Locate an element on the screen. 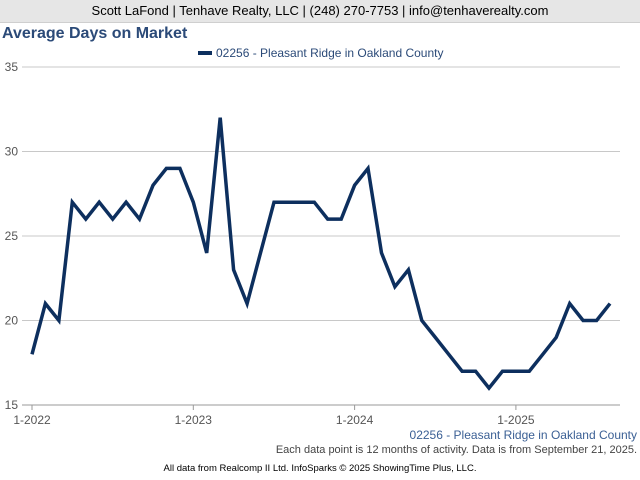 Image resolution: width=640 pixels, height=480 pixels. y-tick-label: 35 is located at coordinates (12, 67).